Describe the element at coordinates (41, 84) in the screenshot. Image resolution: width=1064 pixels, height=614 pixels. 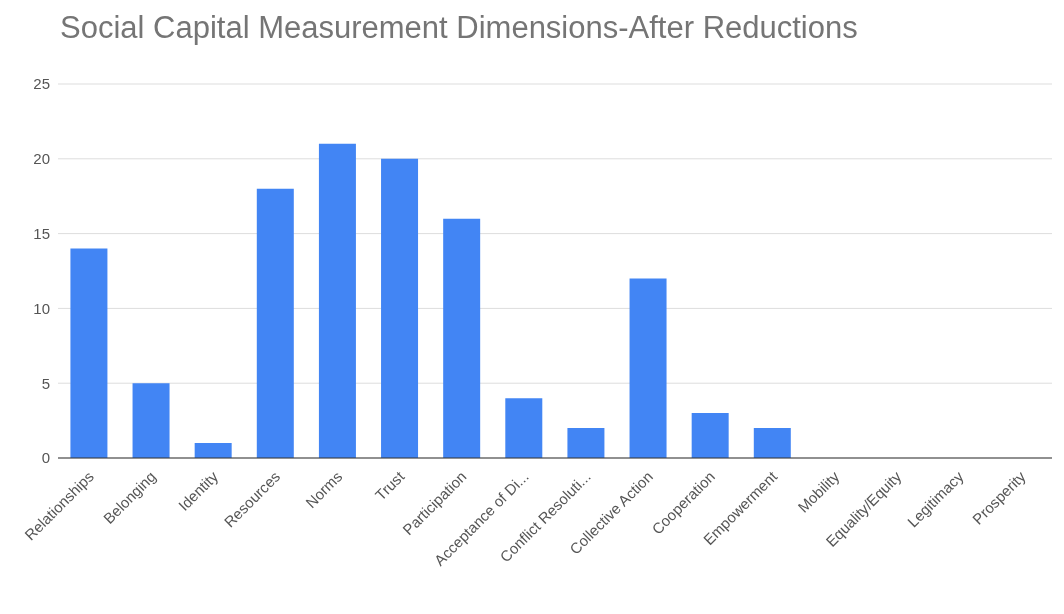
I see `y-tick-label: 25` at that location.